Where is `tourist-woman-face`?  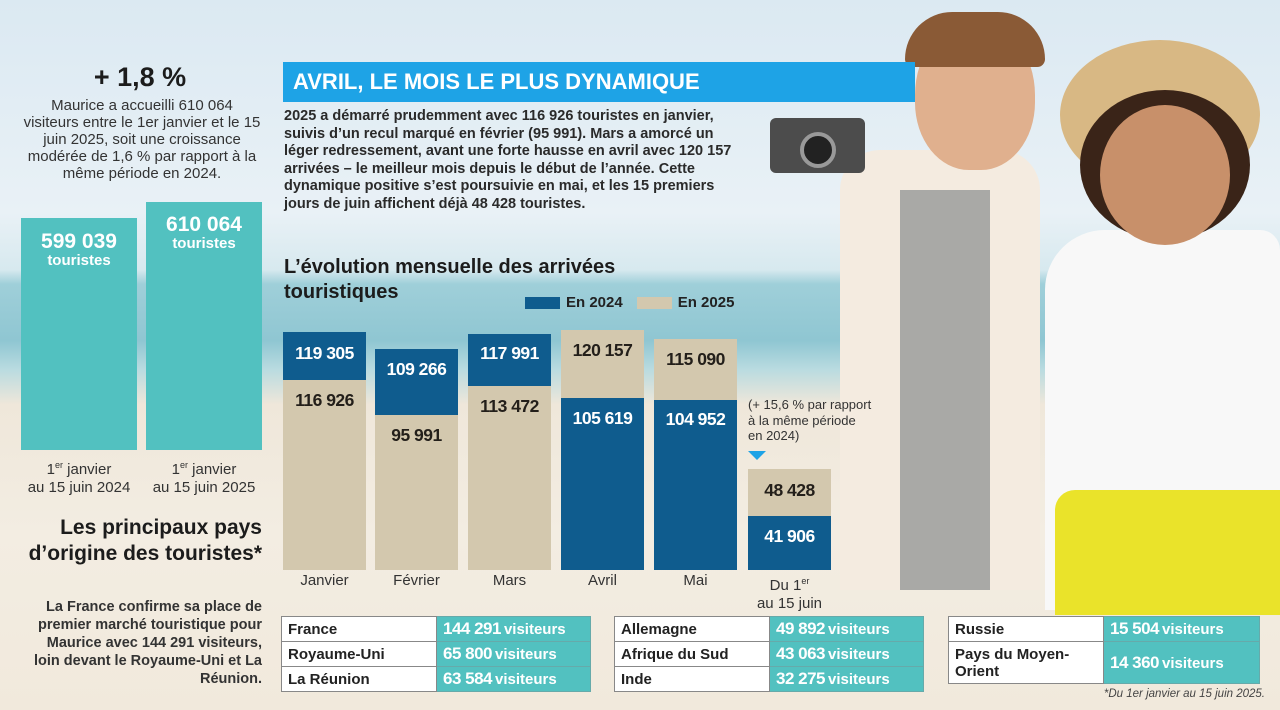
tourist-woman-face is located at coordinates (1165, 175).